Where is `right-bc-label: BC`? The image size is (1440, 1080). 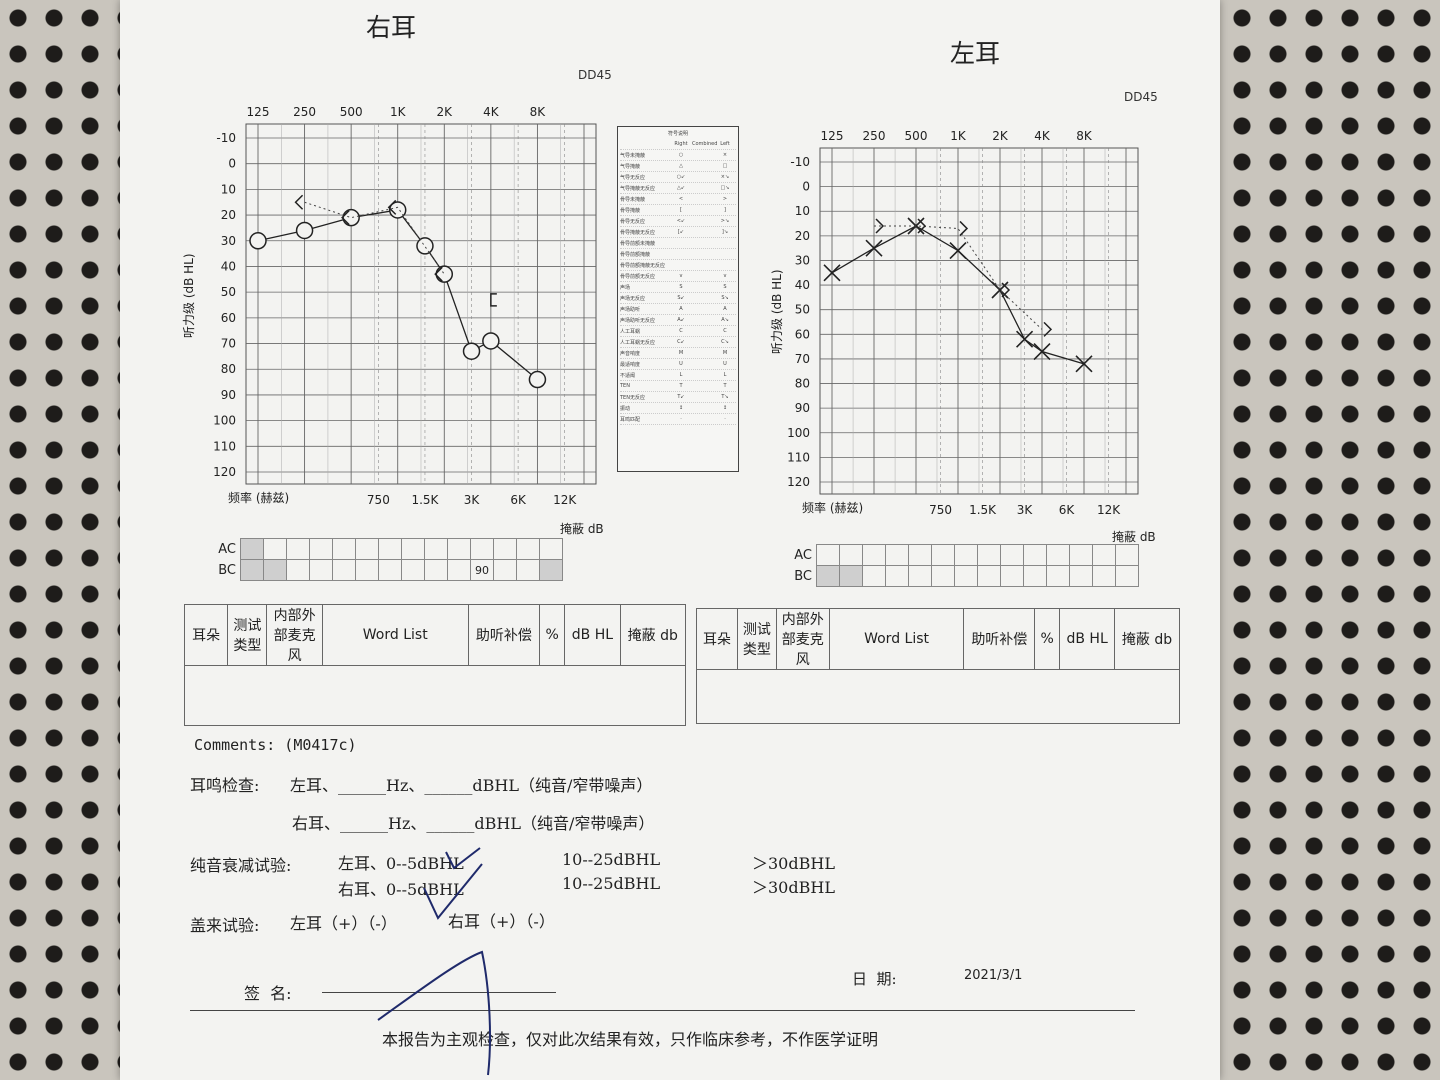
right-bc-label: BC is located at coordinates (227, 570).